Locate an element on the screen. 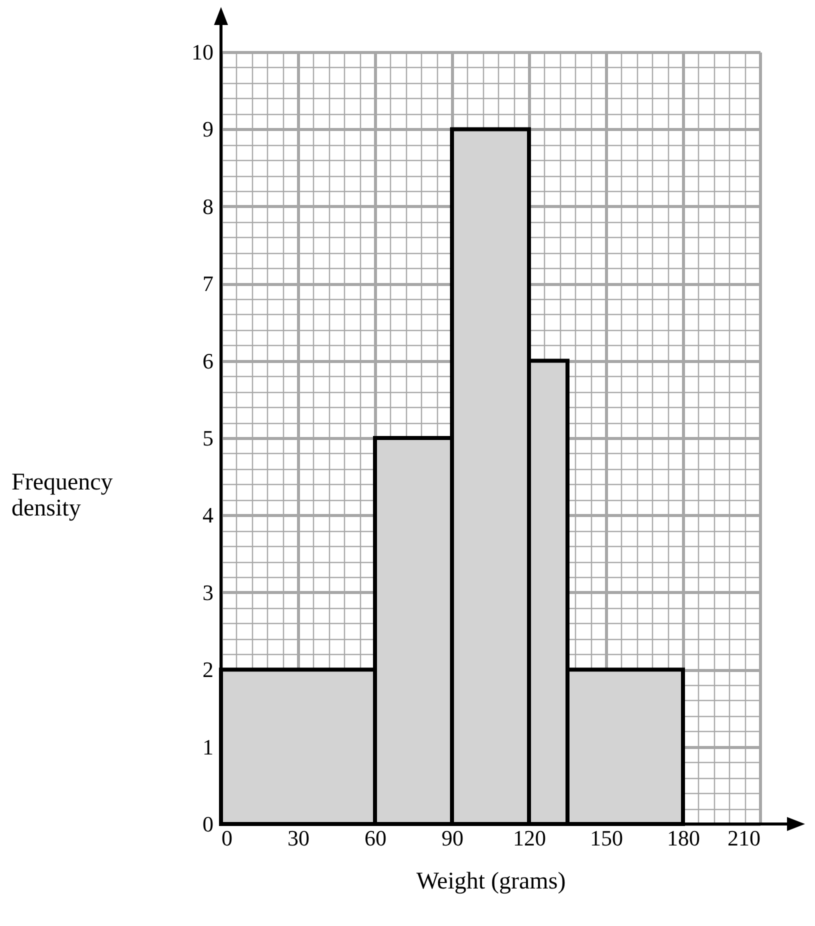 This screenshot has width=815, height=926. y-tick-label: 6 is located at coordinates (208, 361).